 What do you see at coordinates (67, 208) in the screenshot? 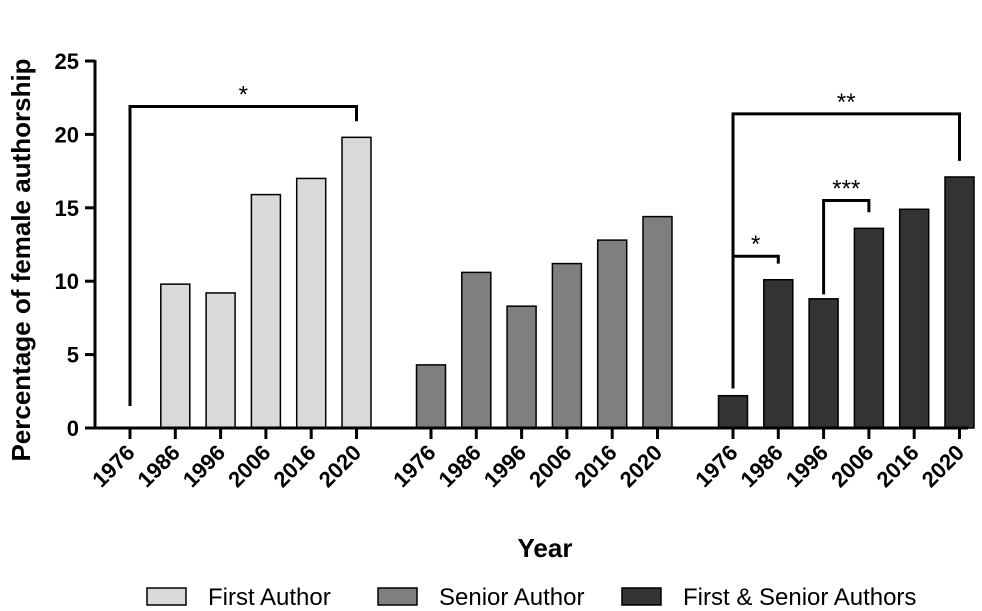
I see `y-tick-label: 15` at bounding box center [67, 208].